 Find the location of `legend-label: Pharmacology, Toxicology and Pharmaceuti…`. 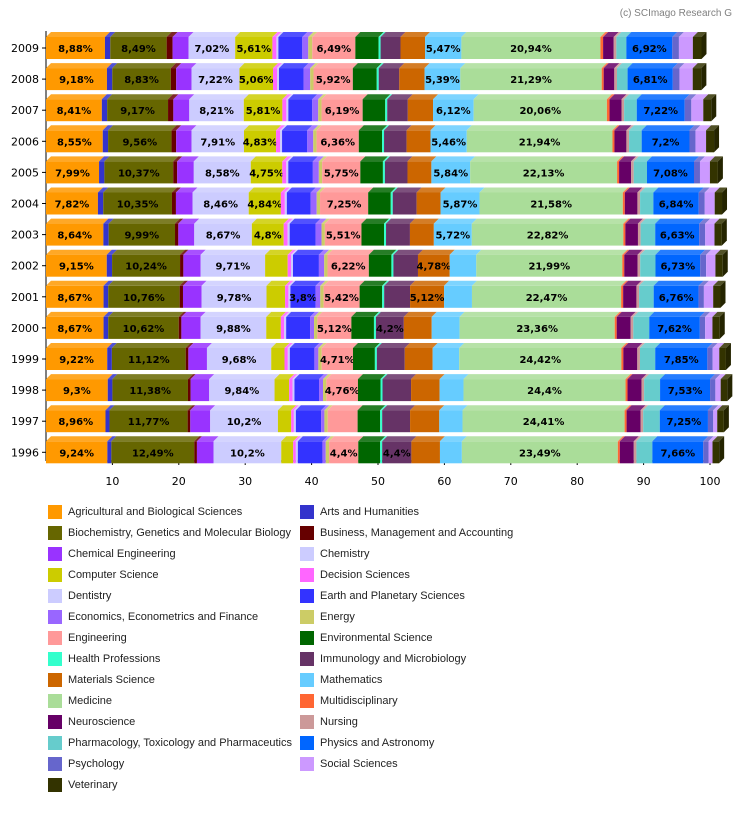

legend-label: Pharmacology, Toxicology and Pharmaceuti… is located at coordinates (180, 743).